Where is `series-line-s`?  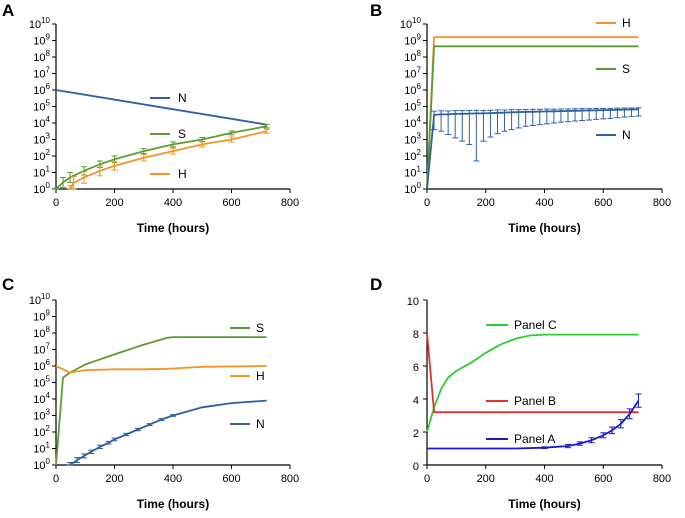 series-line-s is located at coordinates (161, 157).